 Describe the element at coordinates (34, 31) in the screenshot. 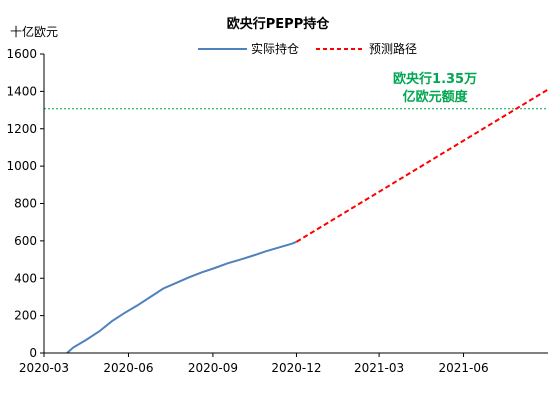

I see `y-axis-unit-label: 十亿欧元` at that location.